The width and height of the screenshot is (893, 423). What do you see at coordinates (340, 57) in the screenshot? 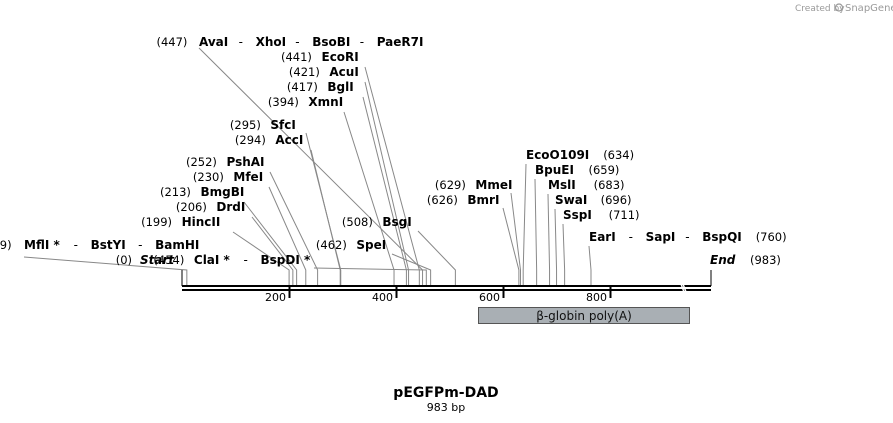
I see `enzyme-name: EcoRI` at bounding box center [340, 57].